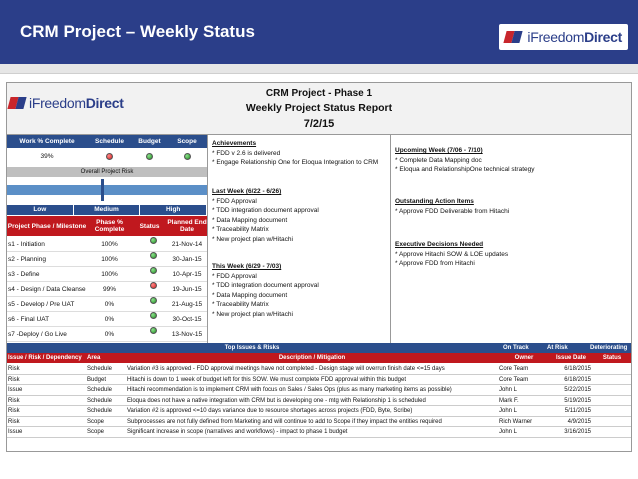  What do you see at coordinates (240, 229) in the screenshot?
I see `last-week-item: * Traceability Matrix` at bounding box center [240, 229].